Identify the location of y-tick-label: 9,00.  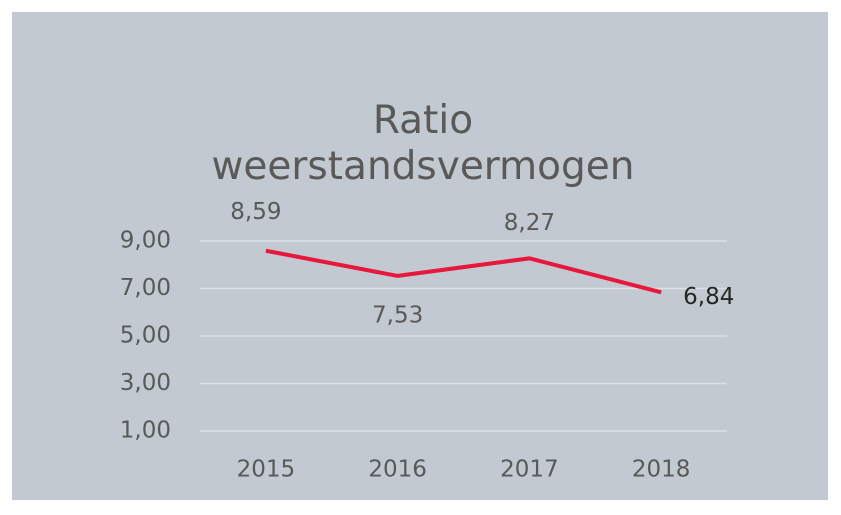
(145, 241).